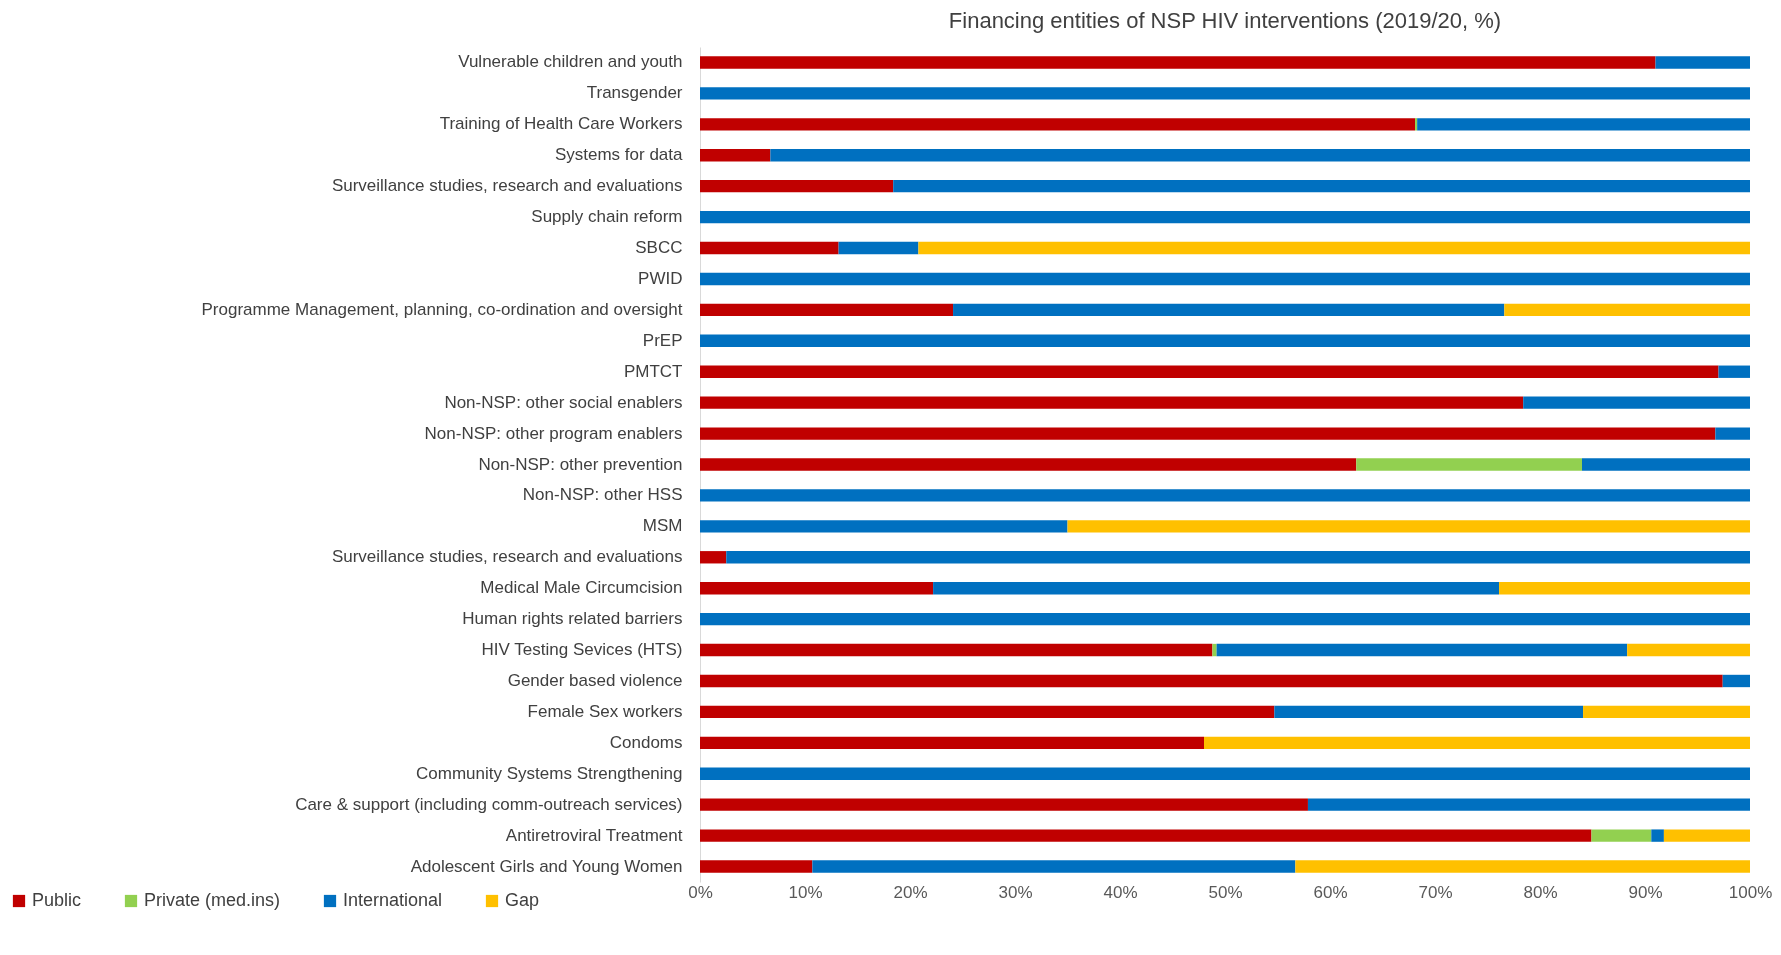 The image size is (1781, 955). What do you see at coordinates (662, 526) in the screenshot?
I see `y-tick-label: MSM` at bounding box center [662, 526].